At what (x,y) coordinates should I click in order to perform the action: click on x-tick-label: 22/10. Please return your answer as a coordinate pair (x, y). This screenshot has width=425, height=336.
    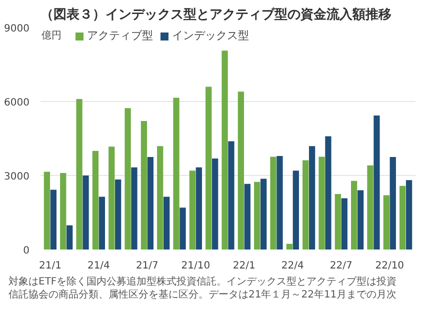
    Looking at the image, I should click on (389, 266).